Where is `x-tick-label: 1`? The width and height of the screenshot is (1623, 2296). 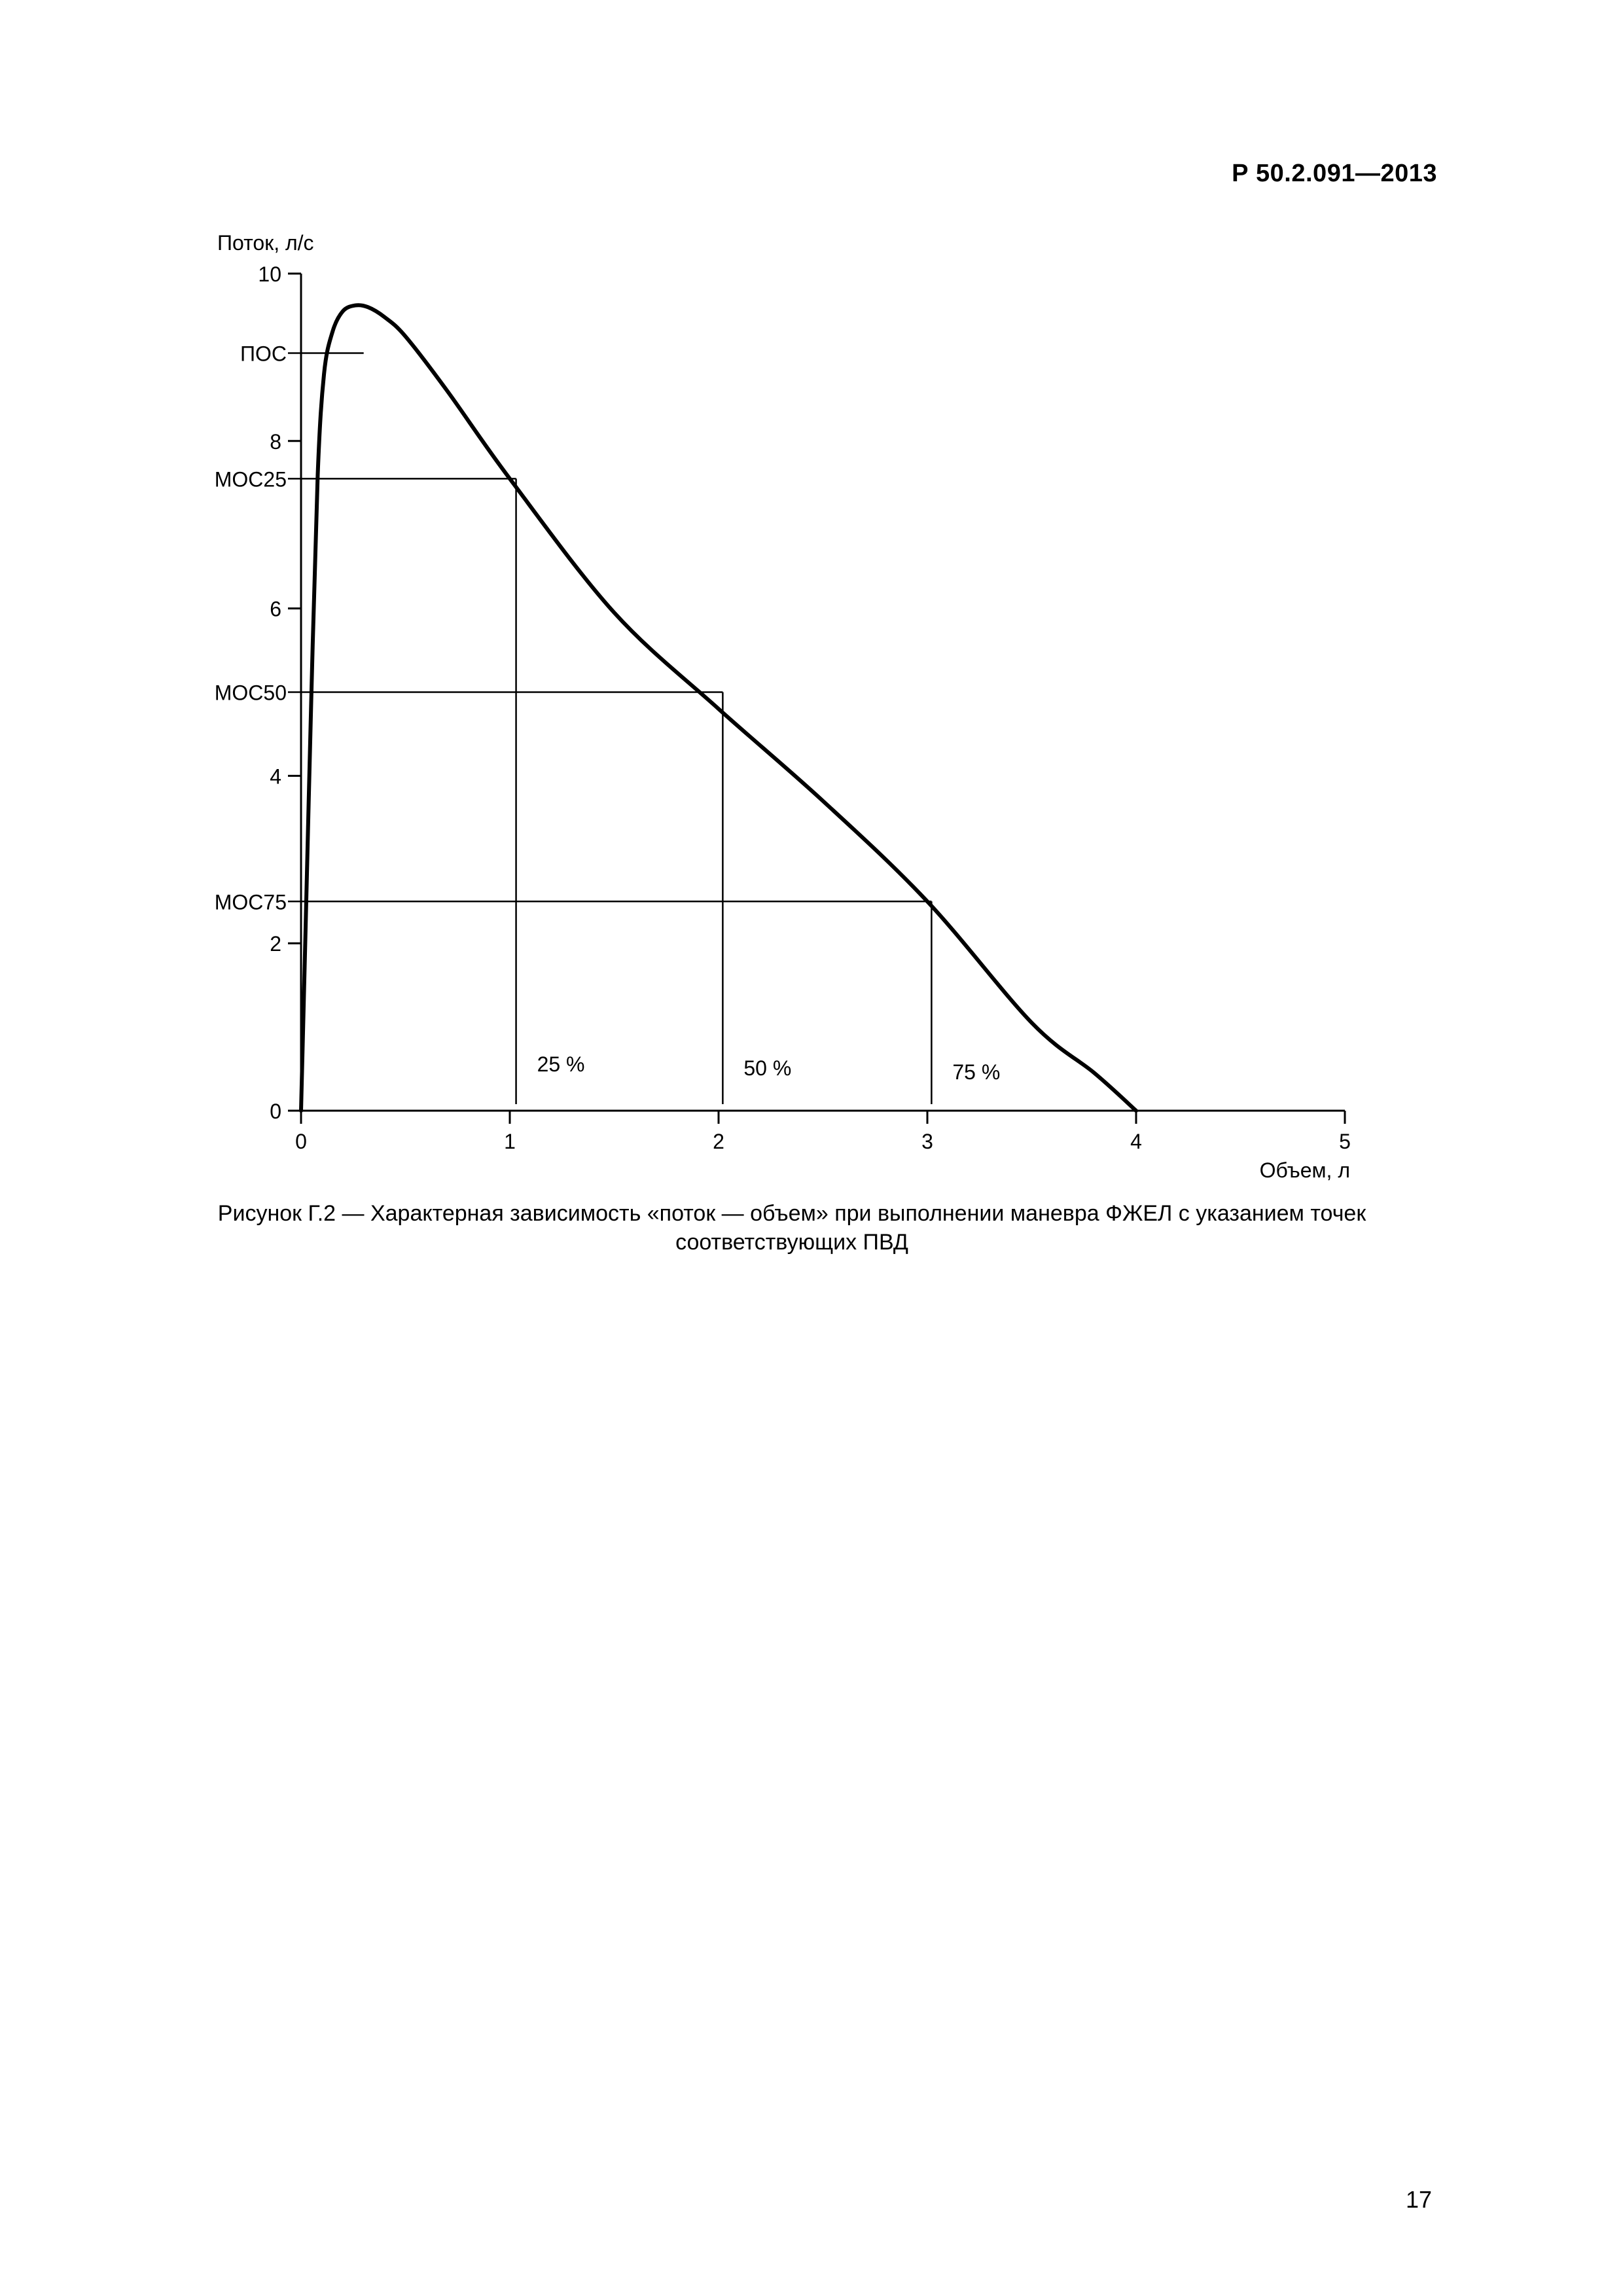
x-tick-label: 1 is located at coordinates (510, 1141).